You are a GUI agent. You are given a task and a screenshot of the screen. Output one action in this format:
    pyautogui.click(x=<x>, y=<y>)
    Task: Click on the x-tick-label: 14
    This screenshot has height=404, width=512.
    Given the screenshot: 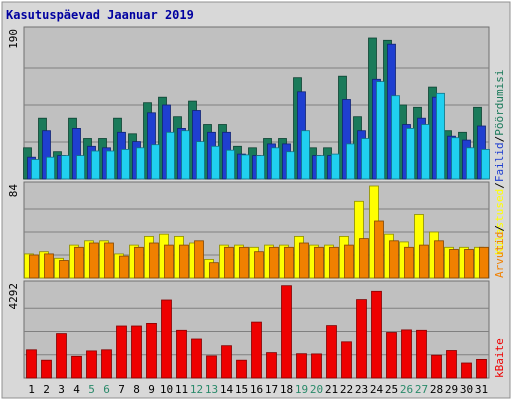 What is the action you would take?
    pyautogui.click(x=227, y=389)
    